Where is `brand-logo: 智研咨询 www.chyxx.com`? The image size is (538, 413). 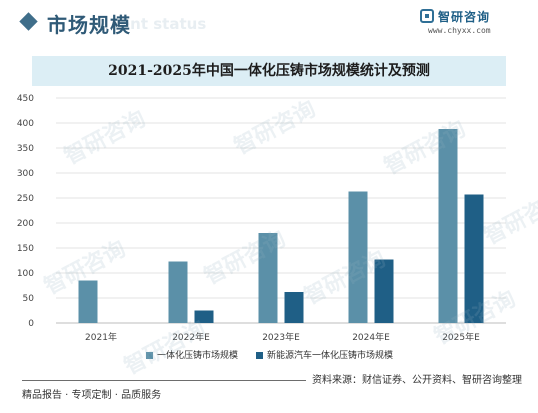
brand-logo: 智研咨询 www.chyxx.com is located at coordinates (468, 25).